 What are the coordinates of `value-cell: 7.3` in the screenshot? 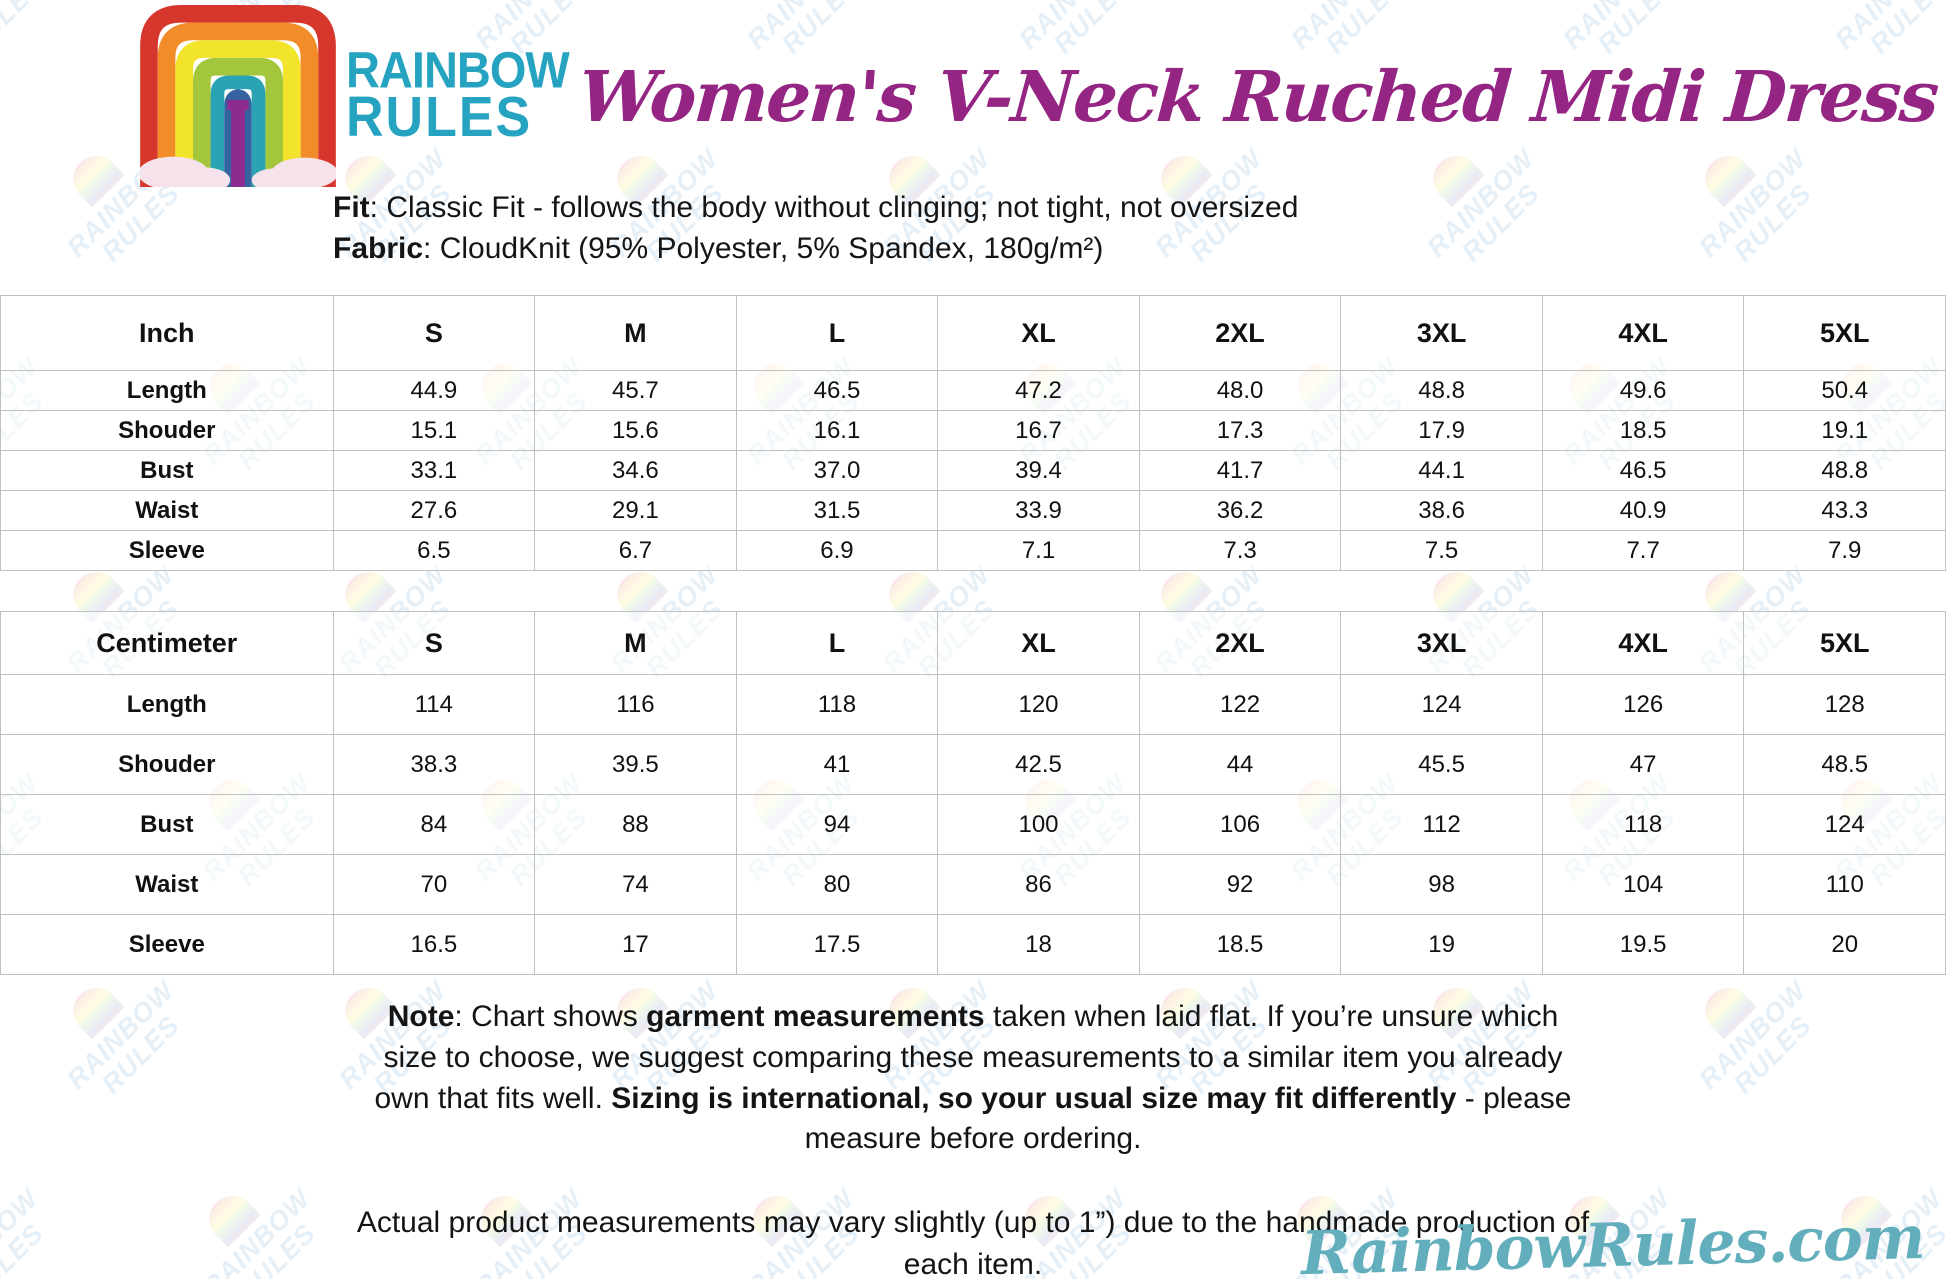 It's located at (1240, 550).